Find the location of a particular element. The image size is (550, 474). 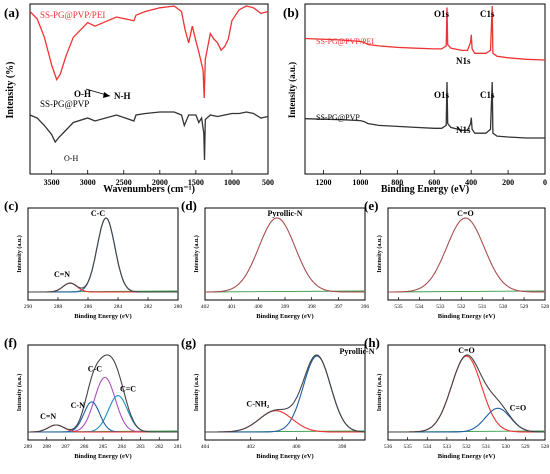

xtick-label: 1000 is located at coordinates (232, 182).